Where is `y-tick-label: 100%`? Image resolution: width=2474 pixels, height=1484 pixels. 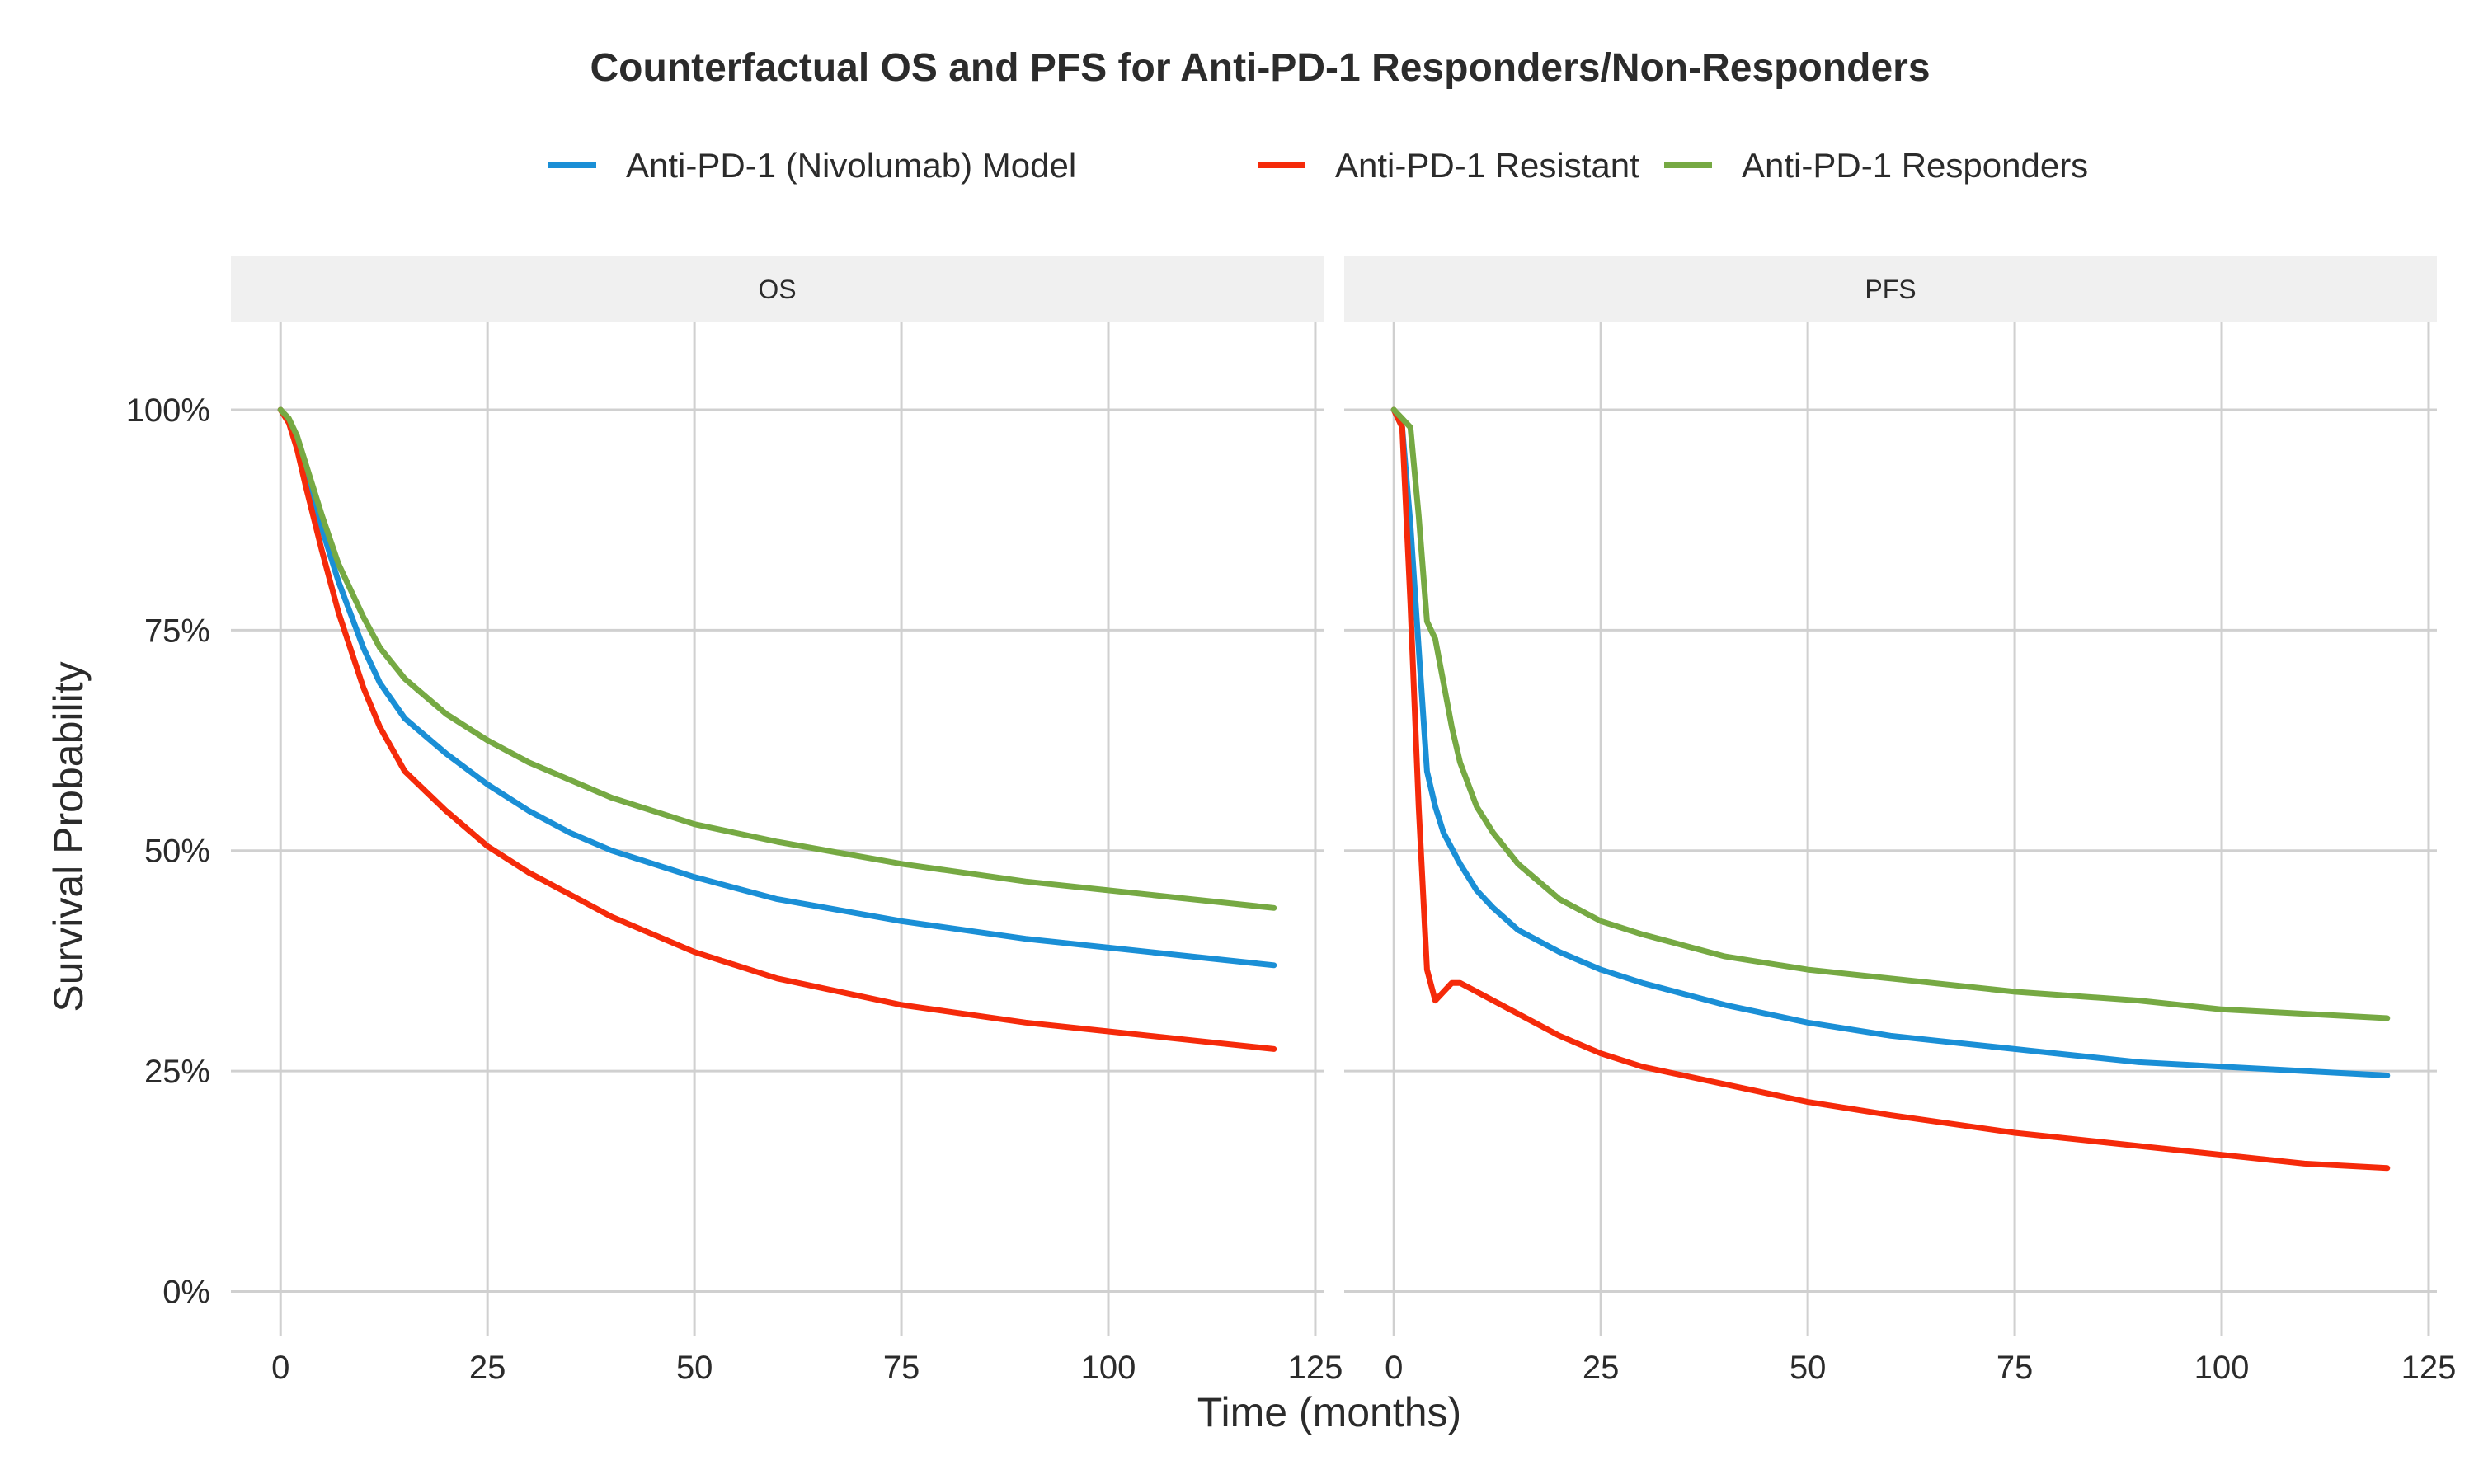 y-tick-label: 100% is located at coordinates (168, 410).